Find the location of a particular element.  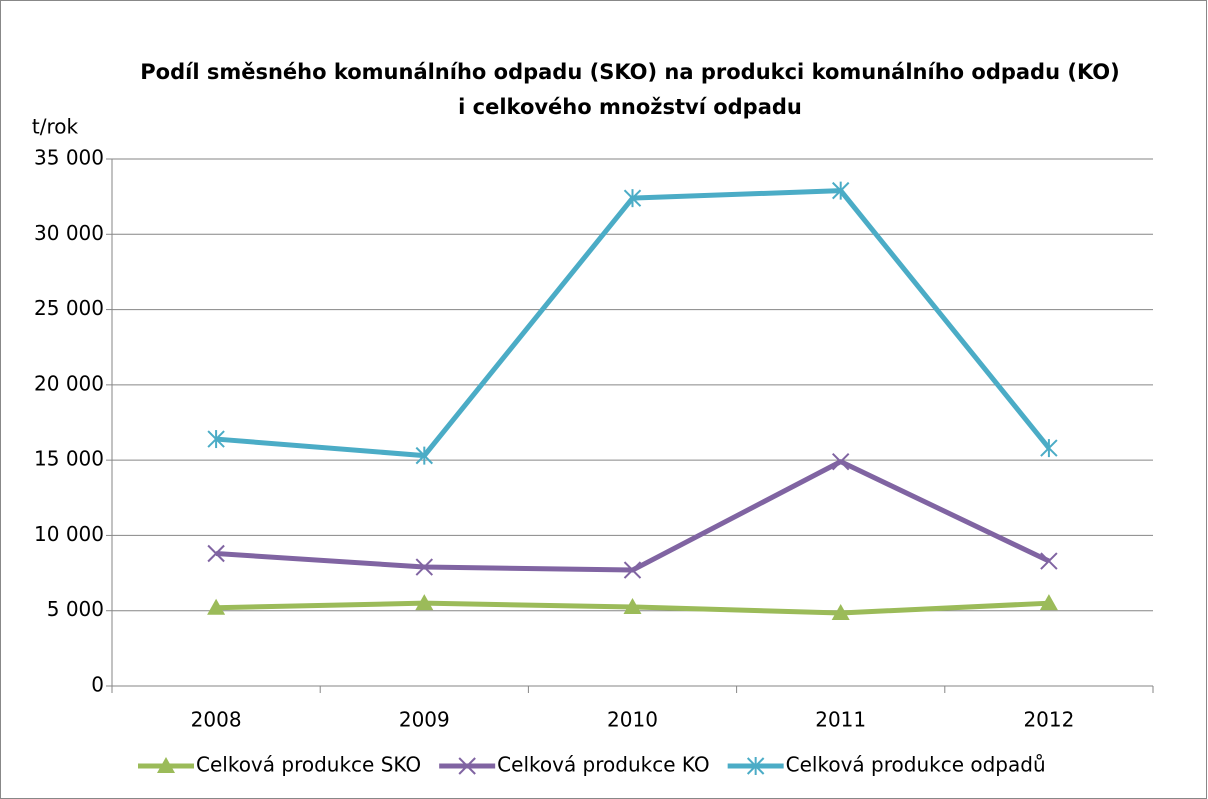

y-axis-label: t/rok is located at coordinates (55, 127).